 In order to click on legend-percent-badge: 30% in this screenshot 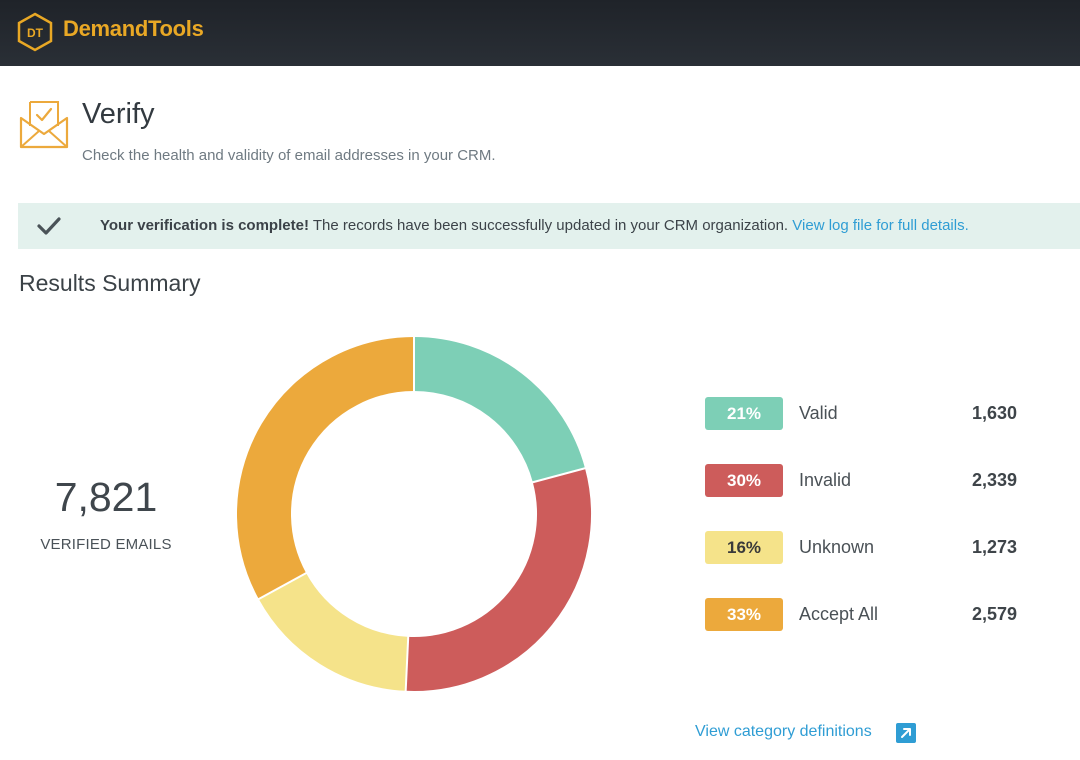, I will do `click(744, 480)`.